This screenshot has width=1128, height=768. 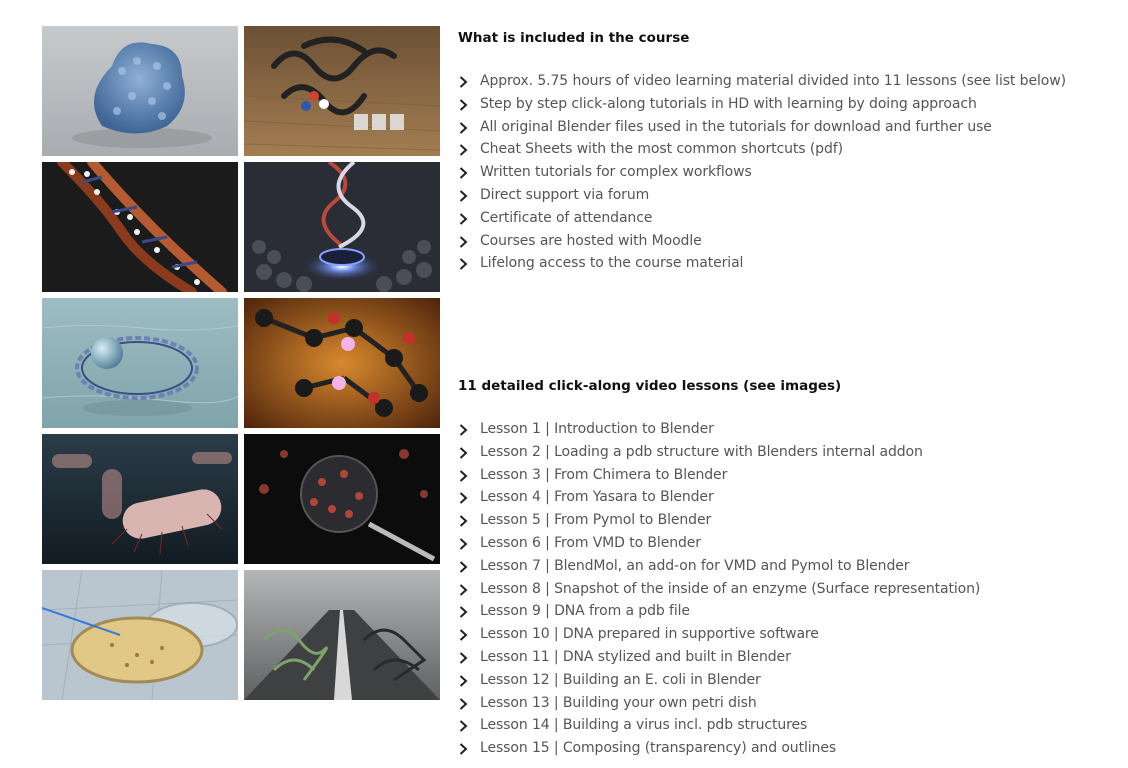 I want to click on dna-helix-image, so click(x=140, y=227).